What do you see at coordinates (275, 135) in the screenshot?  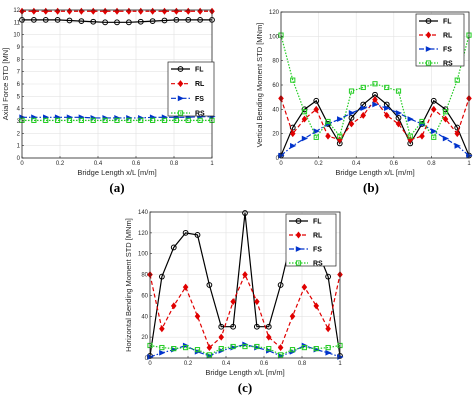 I see `y-tick-label: 20` at bounding box center [275, 135].